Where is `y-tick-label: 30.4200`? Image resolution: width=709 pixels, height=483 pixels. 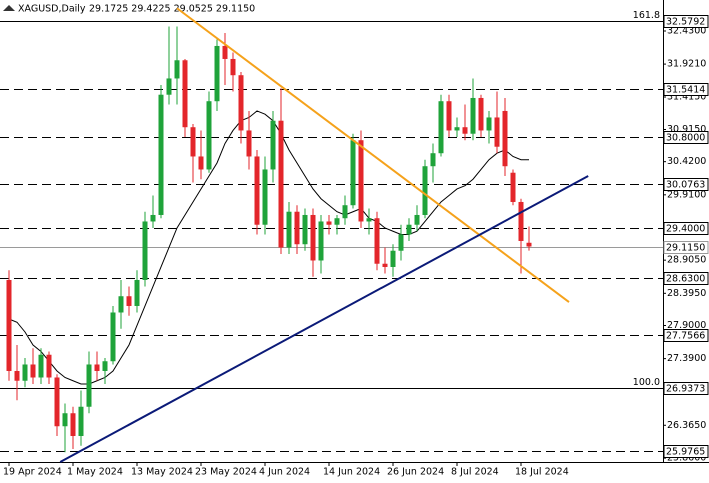 y-tick-label: 30.4200 is located at coordinates (686, 161).